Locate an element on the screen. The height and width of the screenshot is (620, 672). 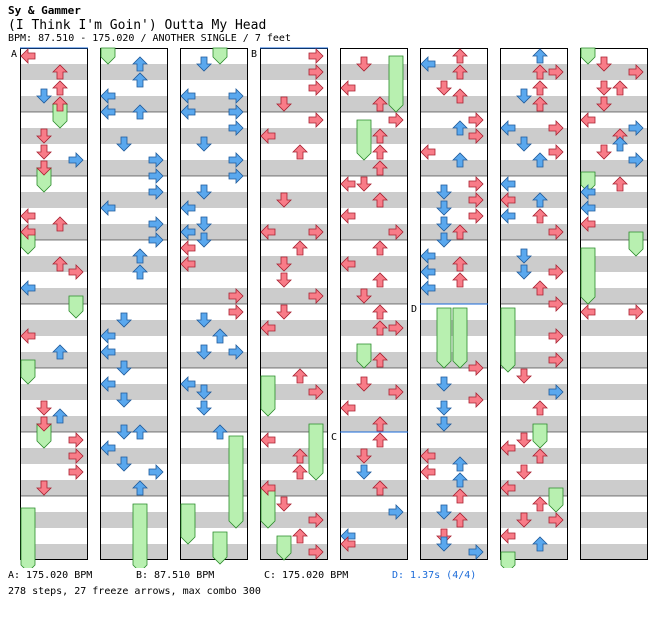
song-artist: Sy & Gammer is located at coordinates (44, 10).